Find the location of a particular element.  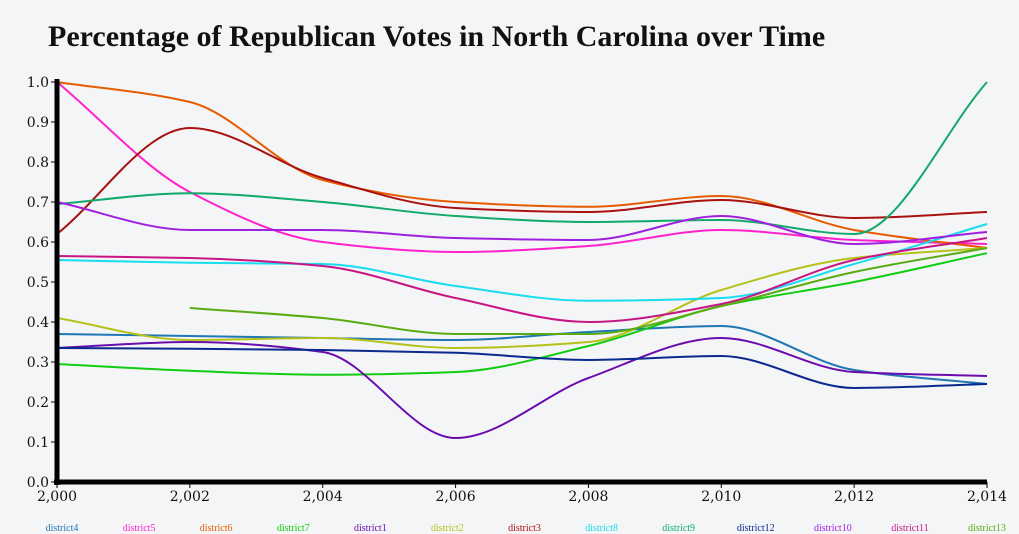

y-tick-label: 0.3 is located at coordinates (38, 363).